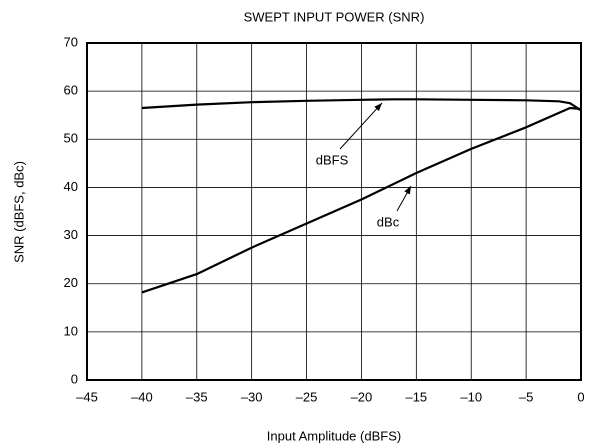  What do you see at coordinates (471, 396) in the screenshot?
I see `x-tick-label: –10` at bounding box center [471, 396].